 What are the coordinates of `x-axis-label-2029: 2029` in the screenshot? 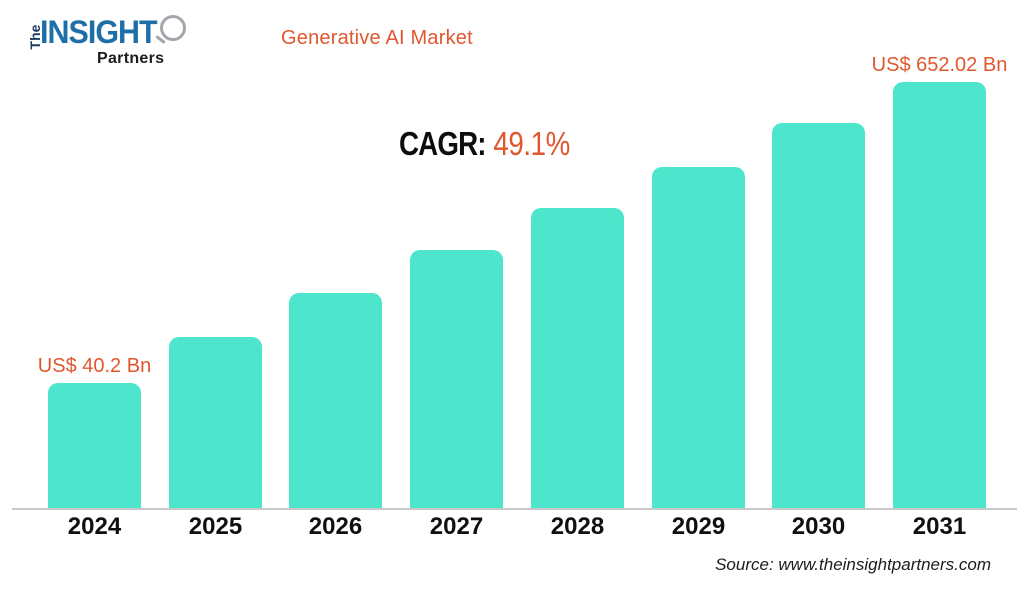 It's located at (698, 526).